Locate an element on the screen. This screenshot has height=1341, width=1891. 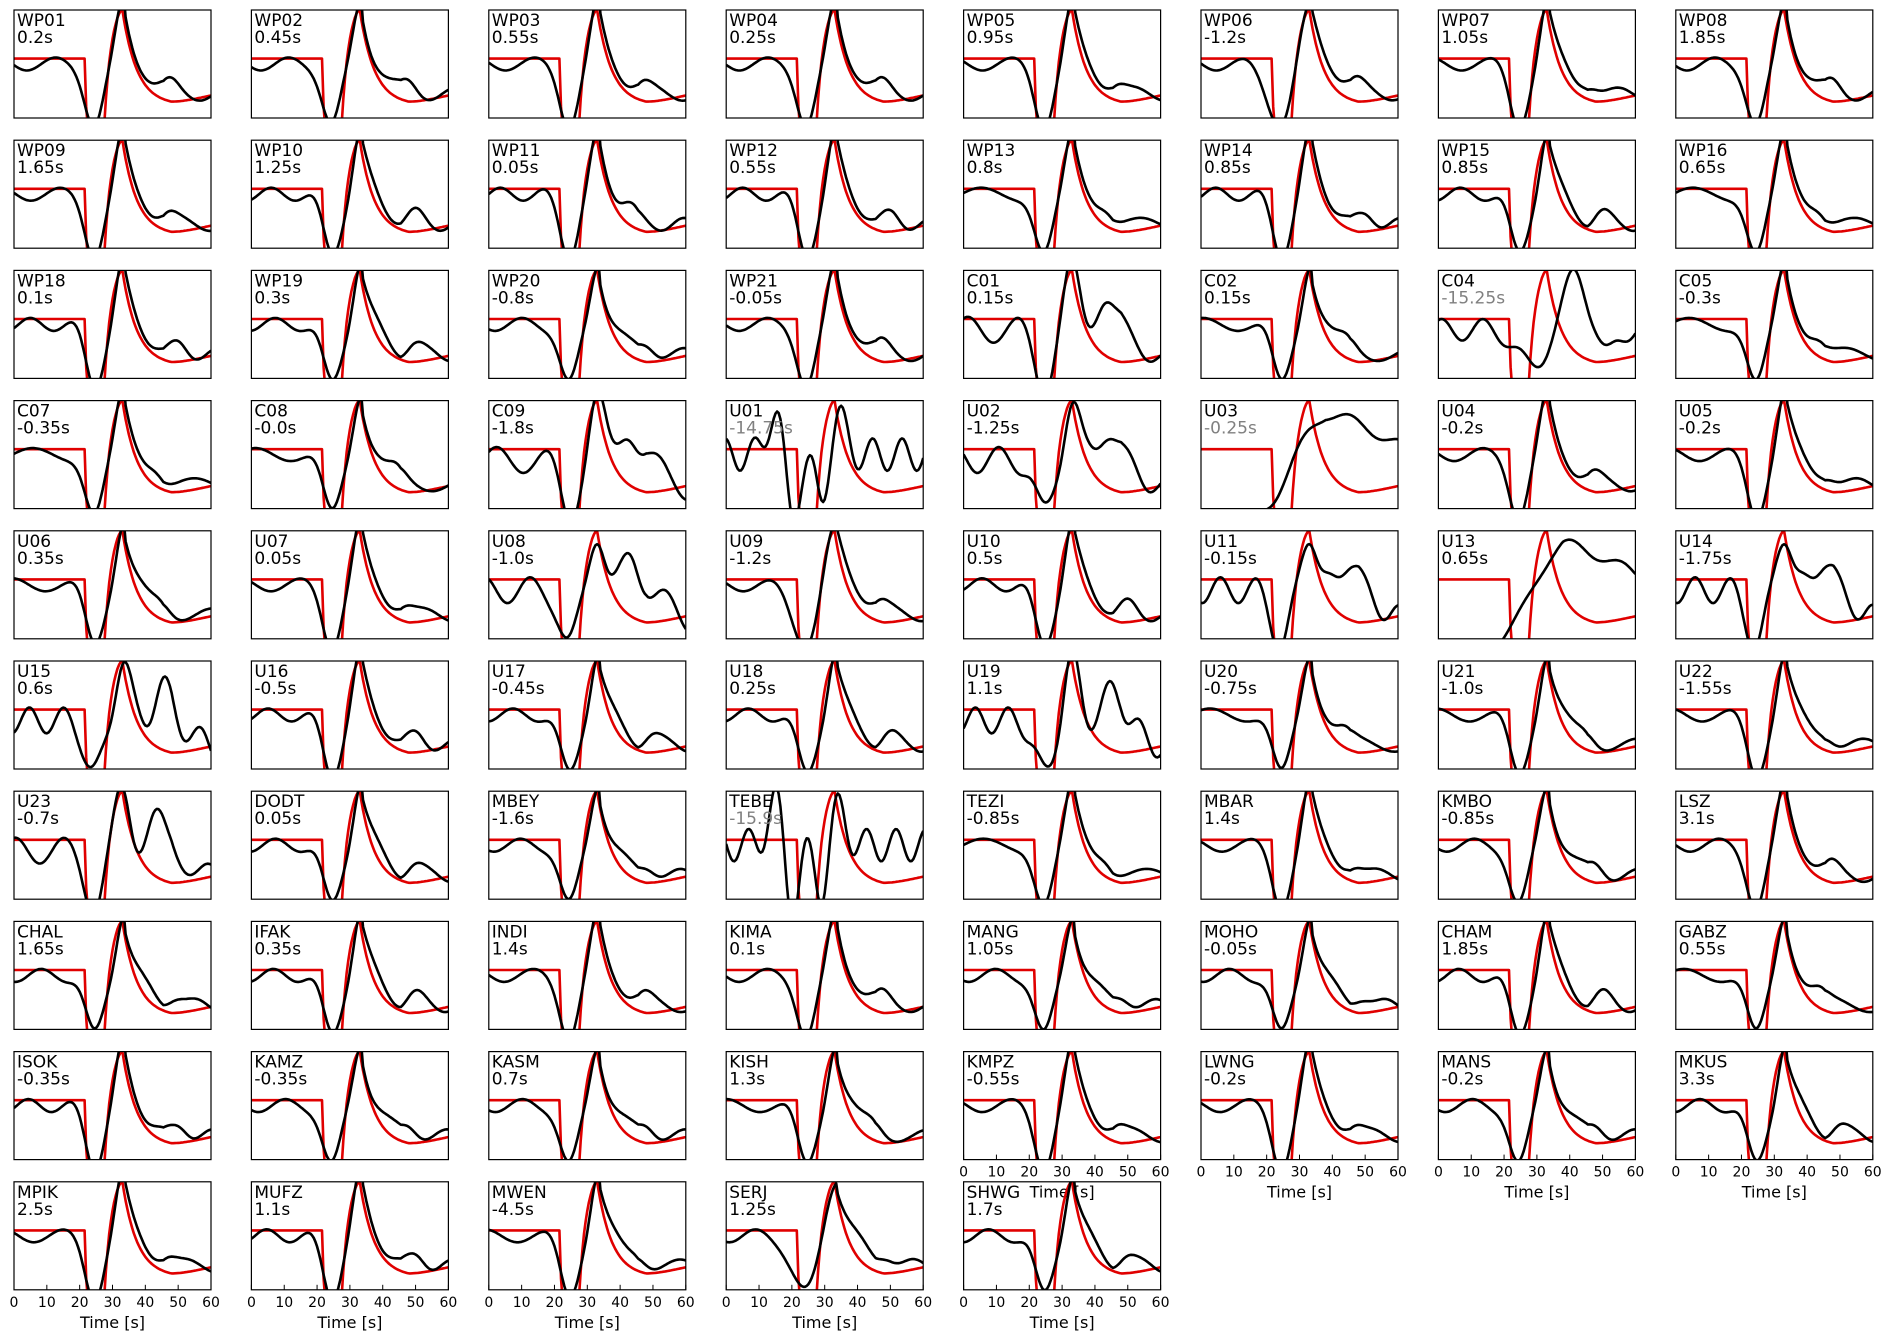
station-label: KIMA is located at coordinates (750, 932).